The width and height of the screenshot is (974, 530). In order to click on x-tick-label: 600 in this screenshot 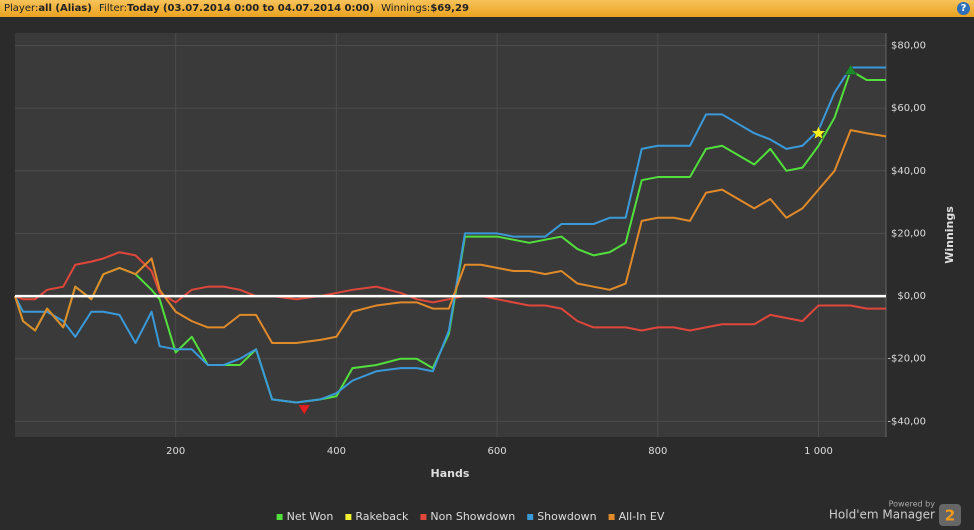, I will do `click(497, 451)`.